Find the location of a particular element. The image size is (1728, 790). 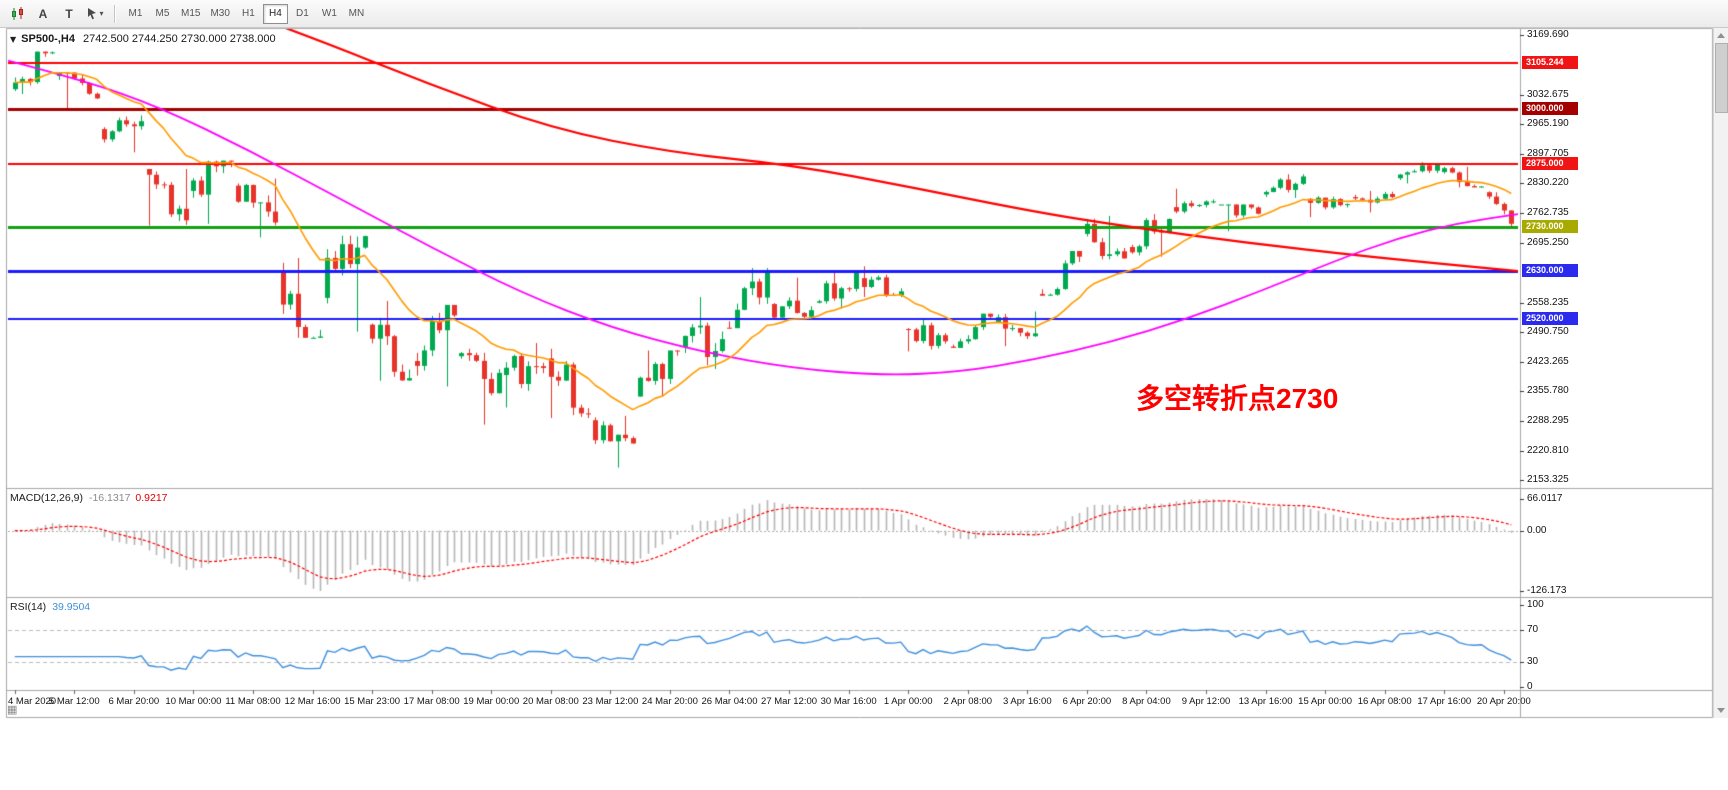

timeframe-button-M1: M1 is located at coordinates (135, 13).